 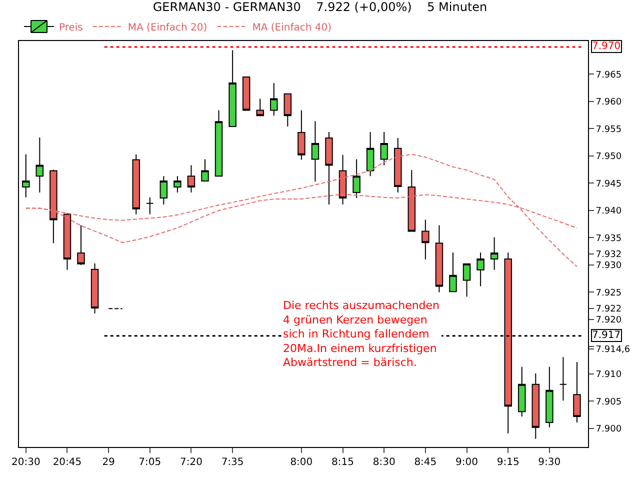 What do you see at coordinates (609, 157) in the screenshot?
I see `y-tick-label: 7.950` at bounding box center [609, 157].